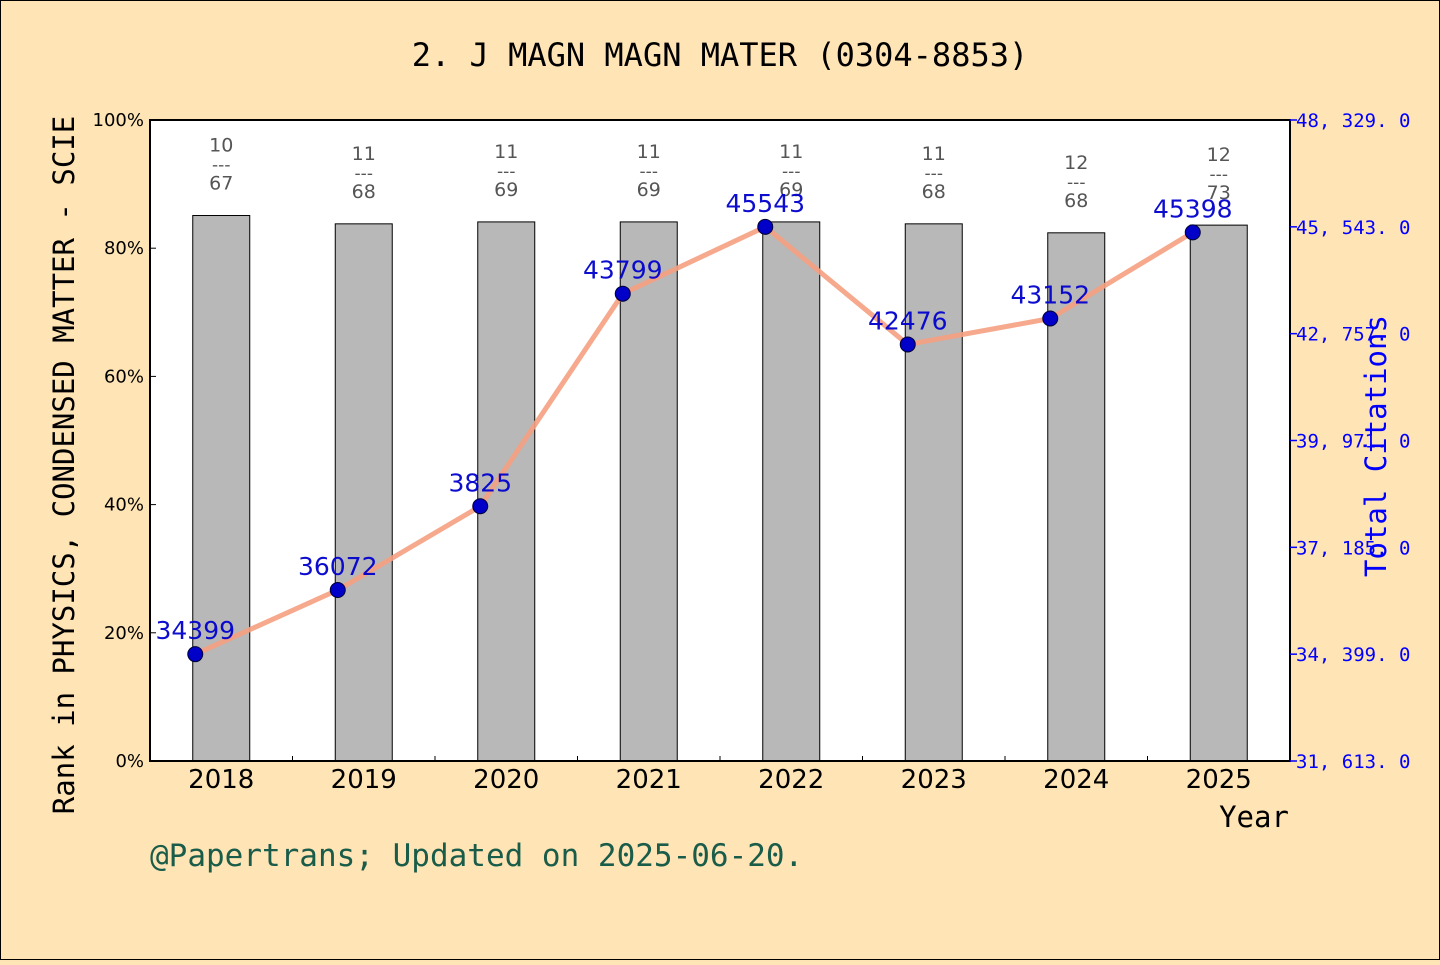  Describe the element at coordinates (1076, 201) in the screenshot. I see `rank-total-2024: 68` at that location.